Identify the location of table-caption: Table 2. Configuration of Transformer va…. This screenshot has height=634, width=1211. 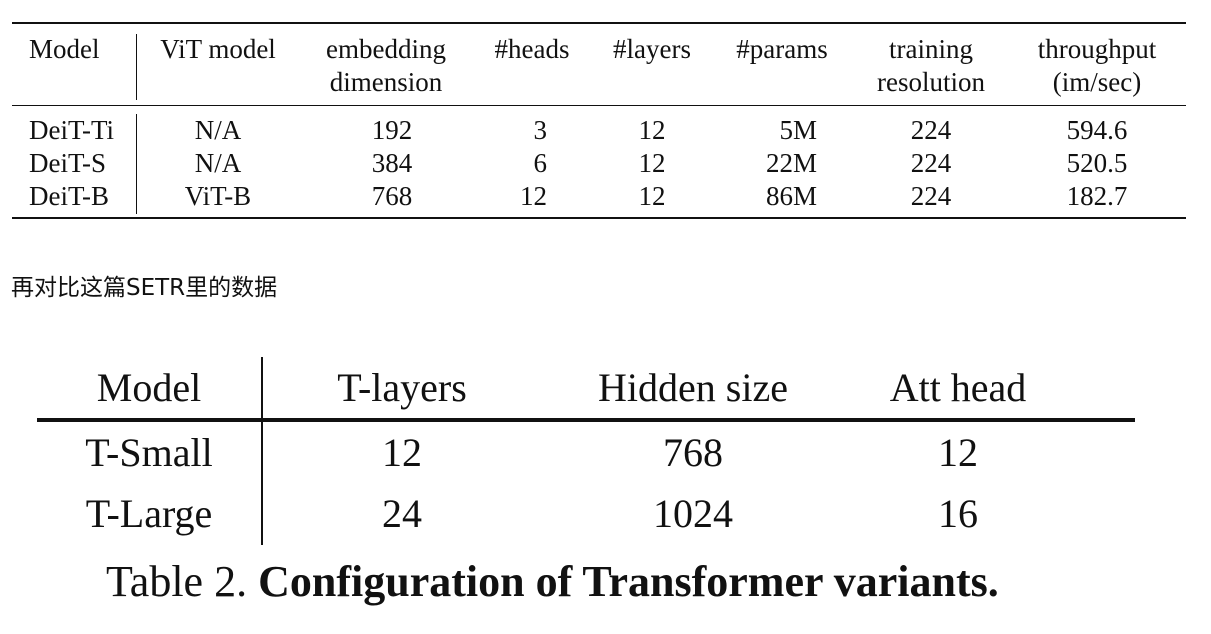
(552, 582).